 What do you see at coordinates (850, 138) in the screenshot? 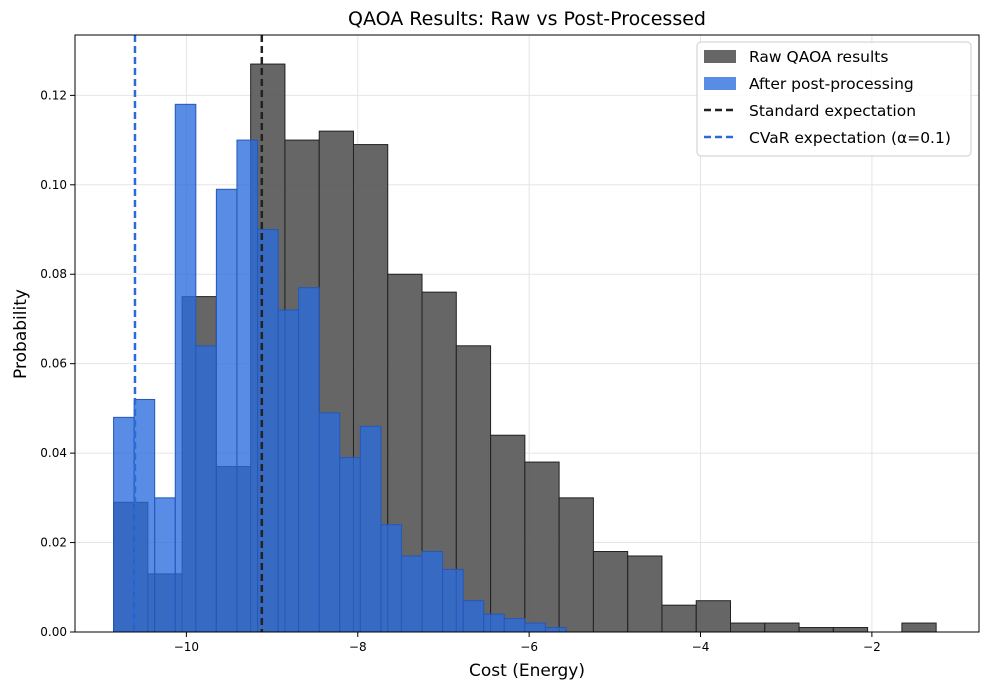
I see `legend-cvar-label: CVaR expectation (α=0.1)` at bounding box center [850, 138].